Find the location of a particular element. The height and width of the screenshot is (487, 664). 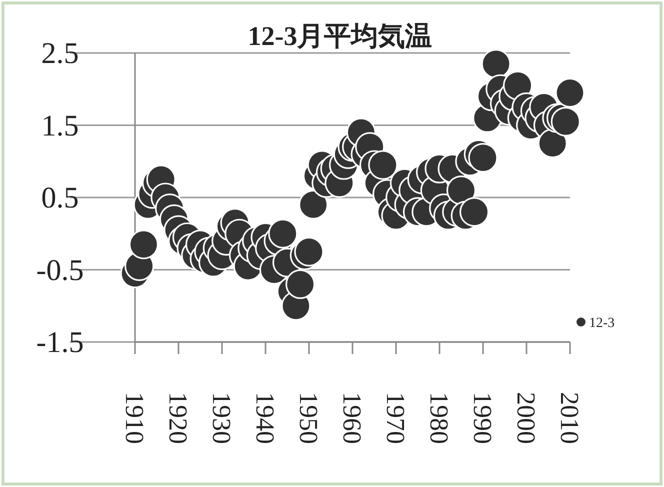

x-tick-label: 1910 is located at coordinates (134, 418).